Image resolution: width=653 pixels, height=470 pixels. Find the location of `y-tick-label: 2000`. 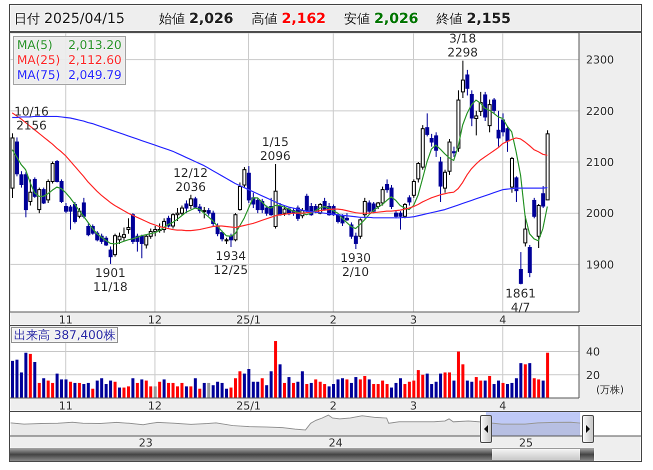

y-tick-label: 2000 is located at coordinates (600, 213).